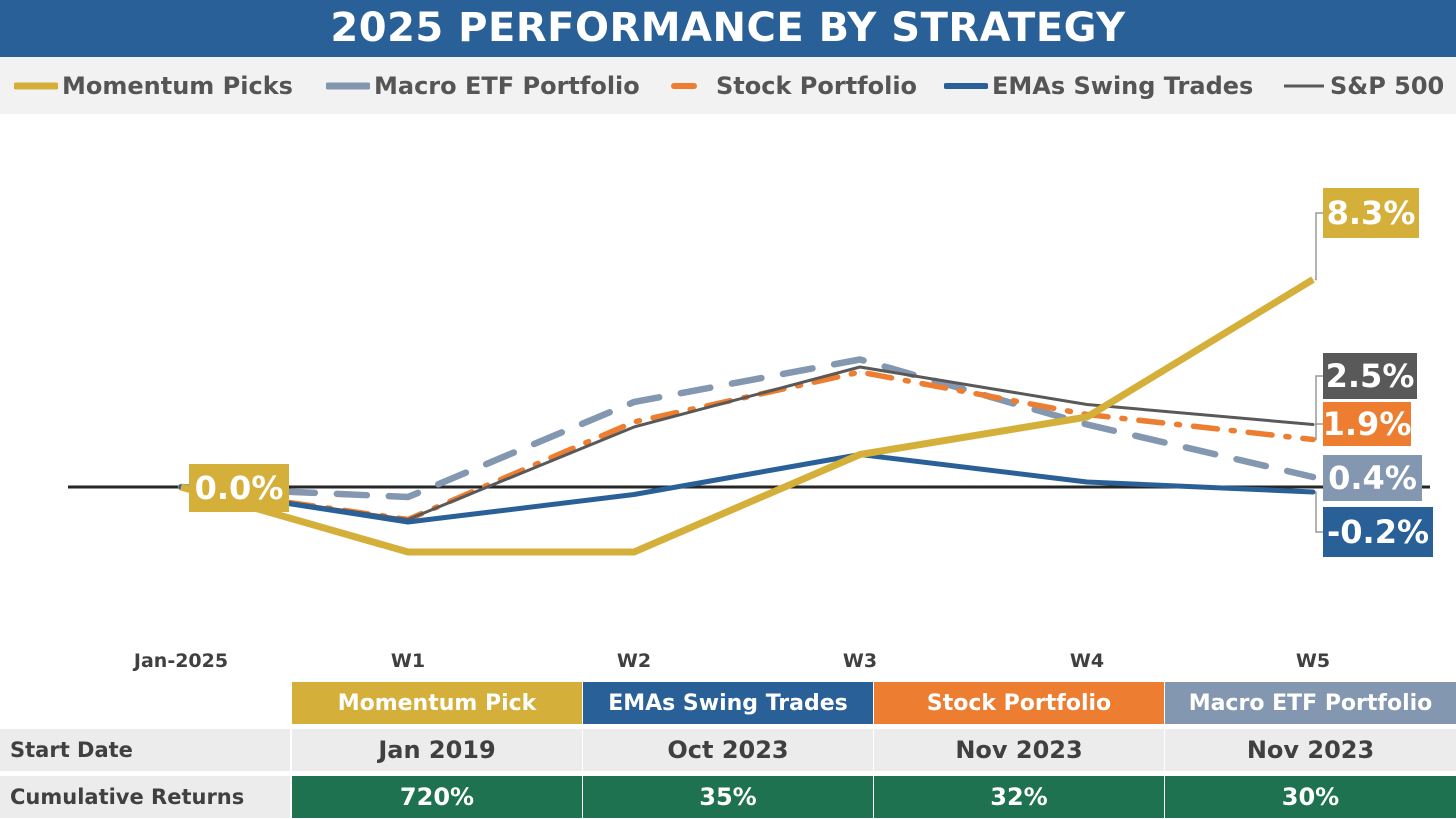 The image size is (1456, 819). I want to click on table-header-emas-swing: EMAs Swing Trades, so click(728, 703).